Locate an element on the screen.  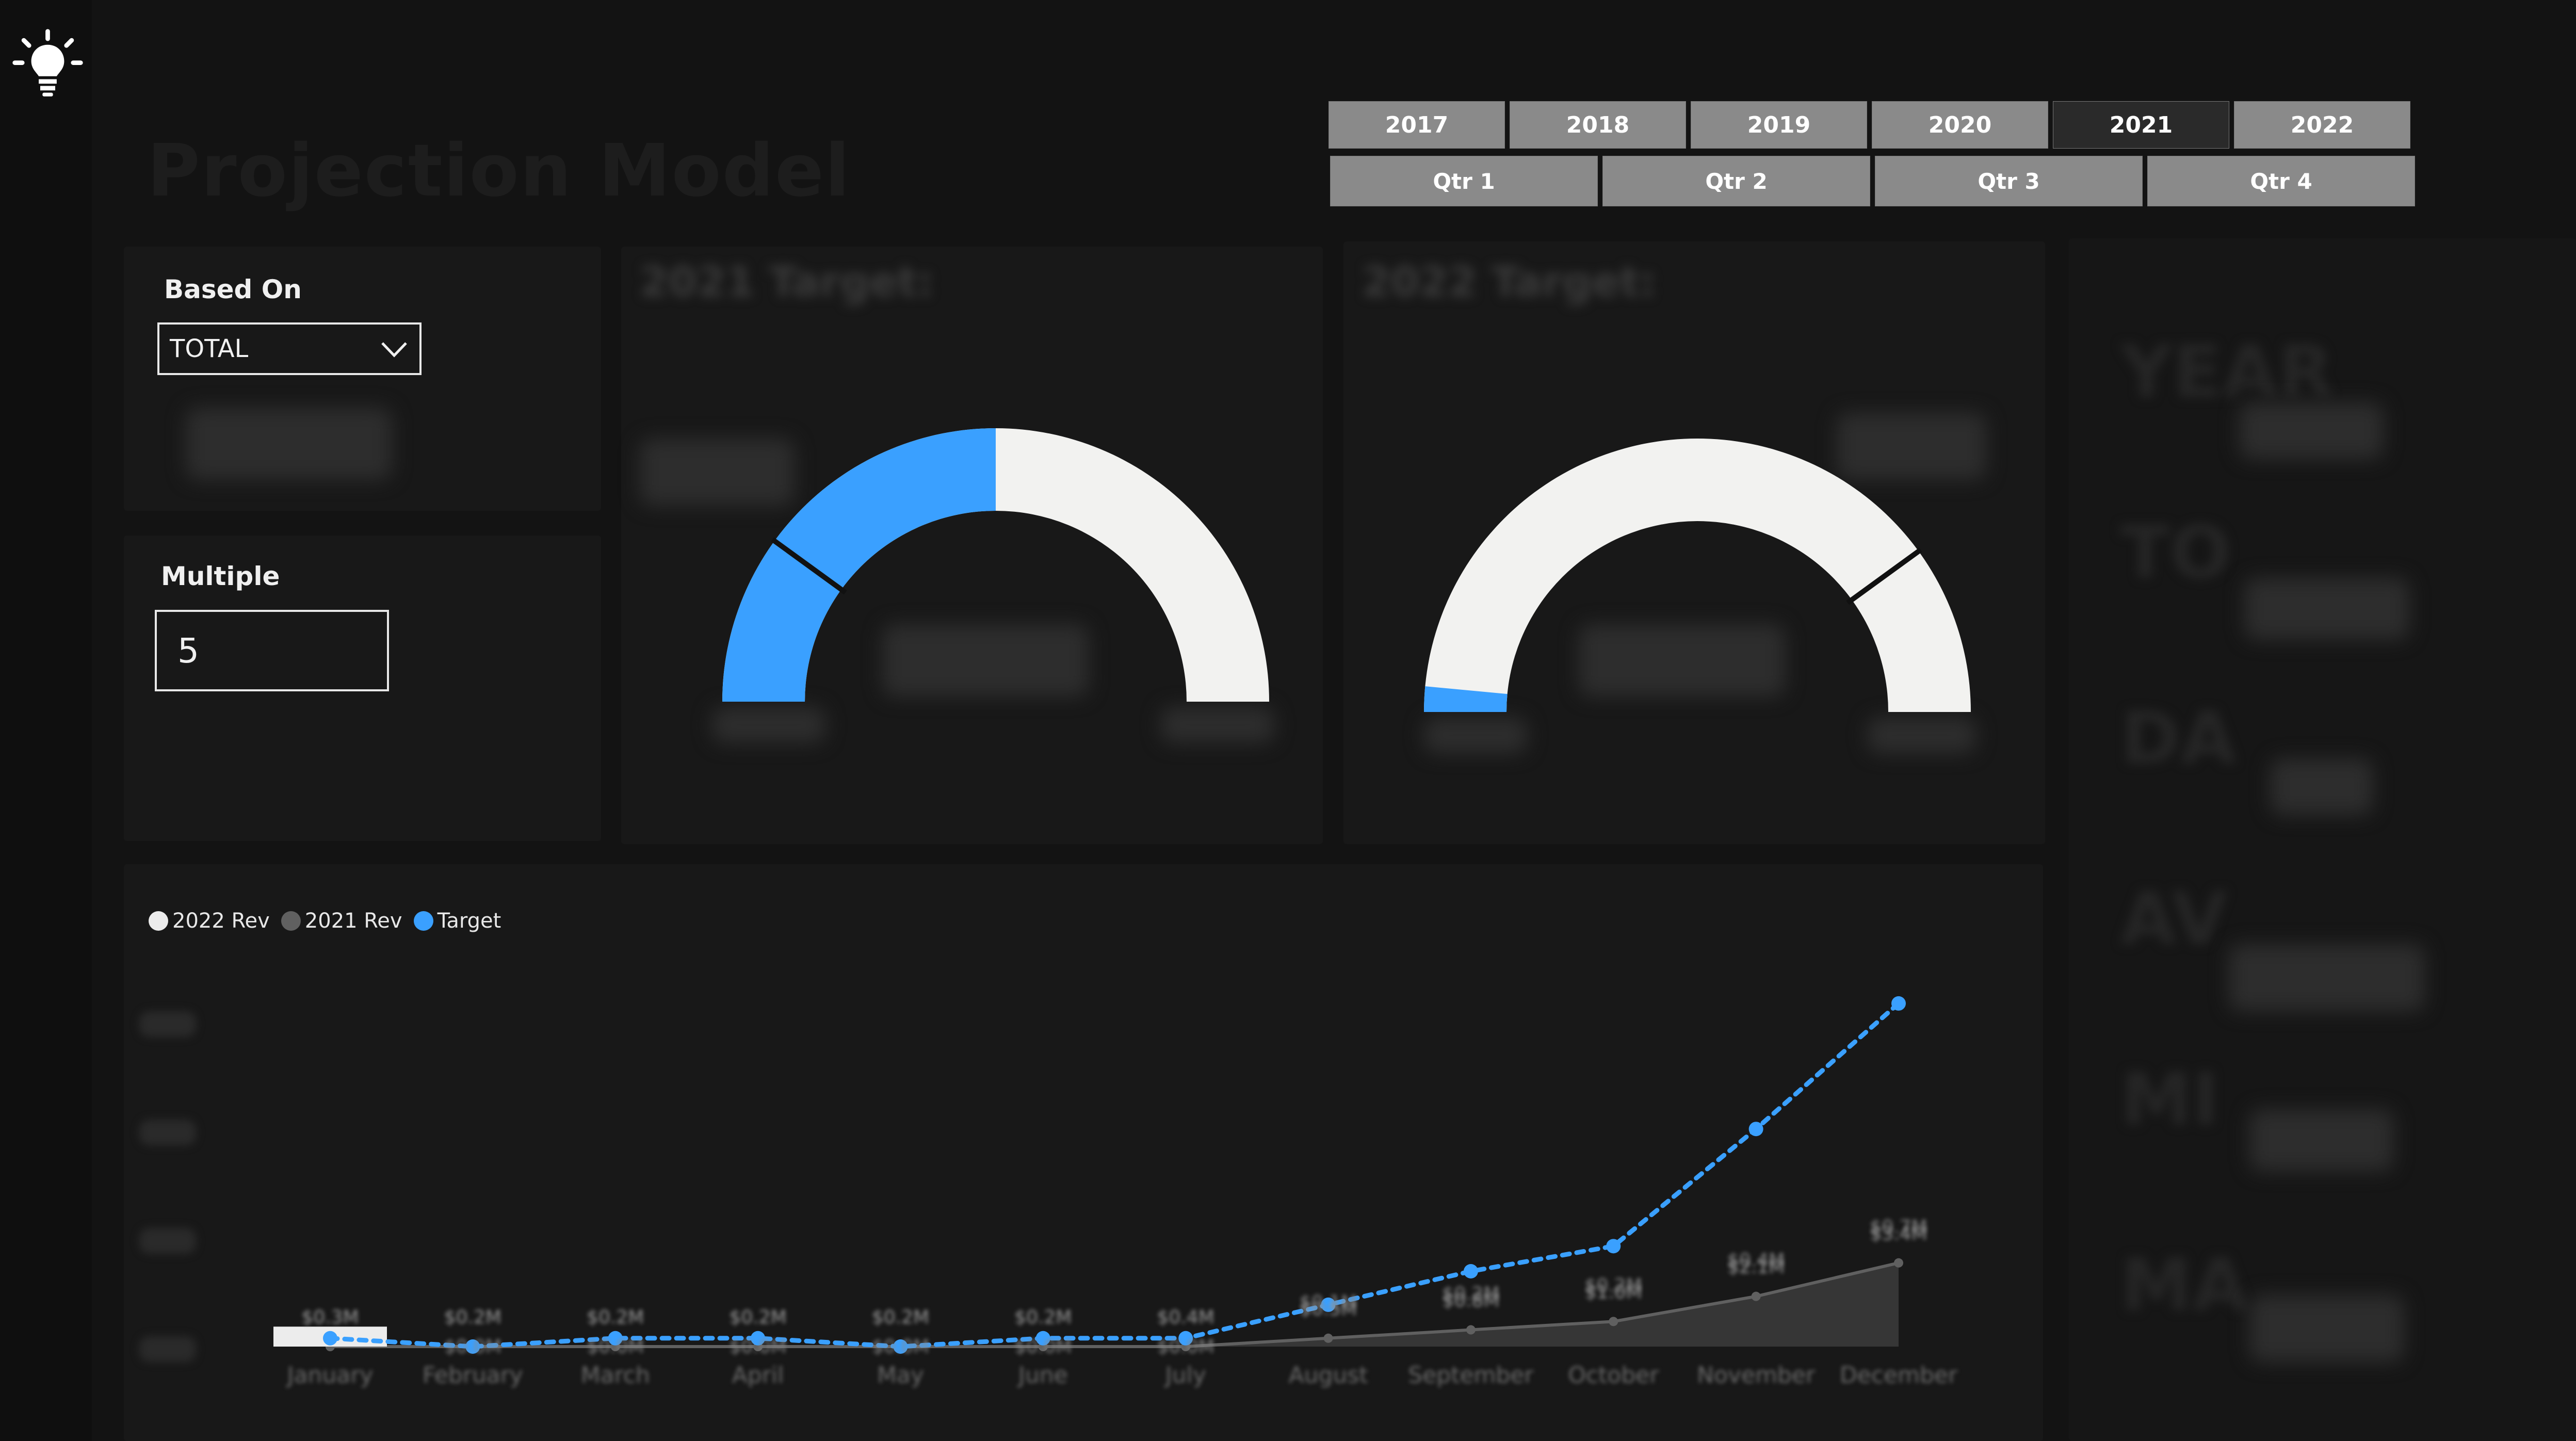
data-label-top: $0.4M is located at coordinates (1185, 1317).